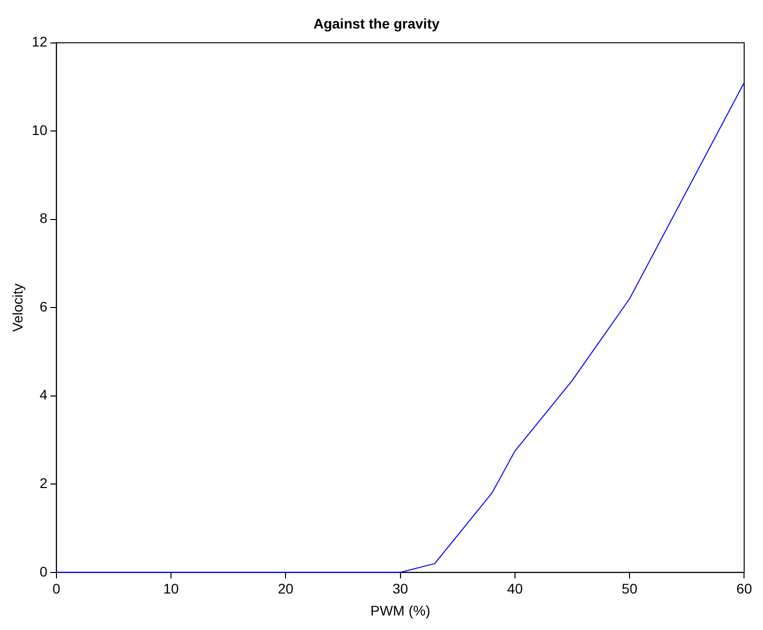 This screenshot has height=630, width=763. Describe the element at coordinates (44, 394) in the screenshot. I see `y-tick-label: 4` at that location.